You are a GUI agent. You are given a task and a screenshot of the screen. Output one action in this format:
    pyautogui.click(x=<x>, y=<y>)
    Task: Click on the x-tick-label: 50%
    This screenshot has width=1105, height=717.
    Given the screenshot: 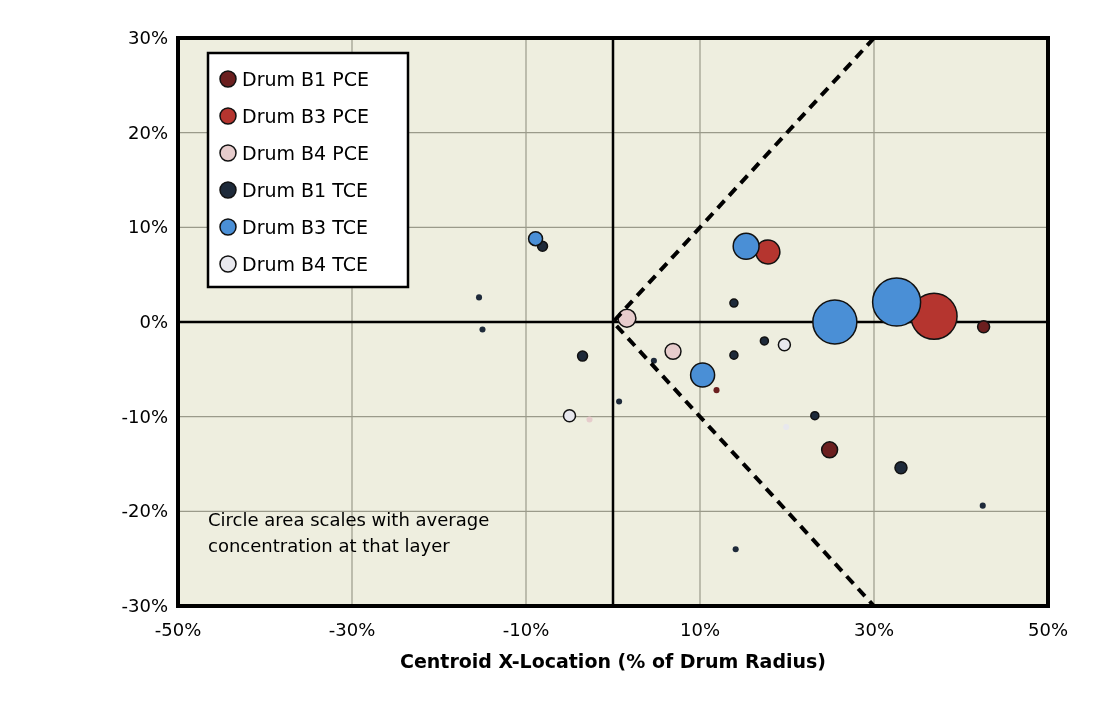 What is the action you would take?
    pyautogui.click(x=1048, y=629)
    